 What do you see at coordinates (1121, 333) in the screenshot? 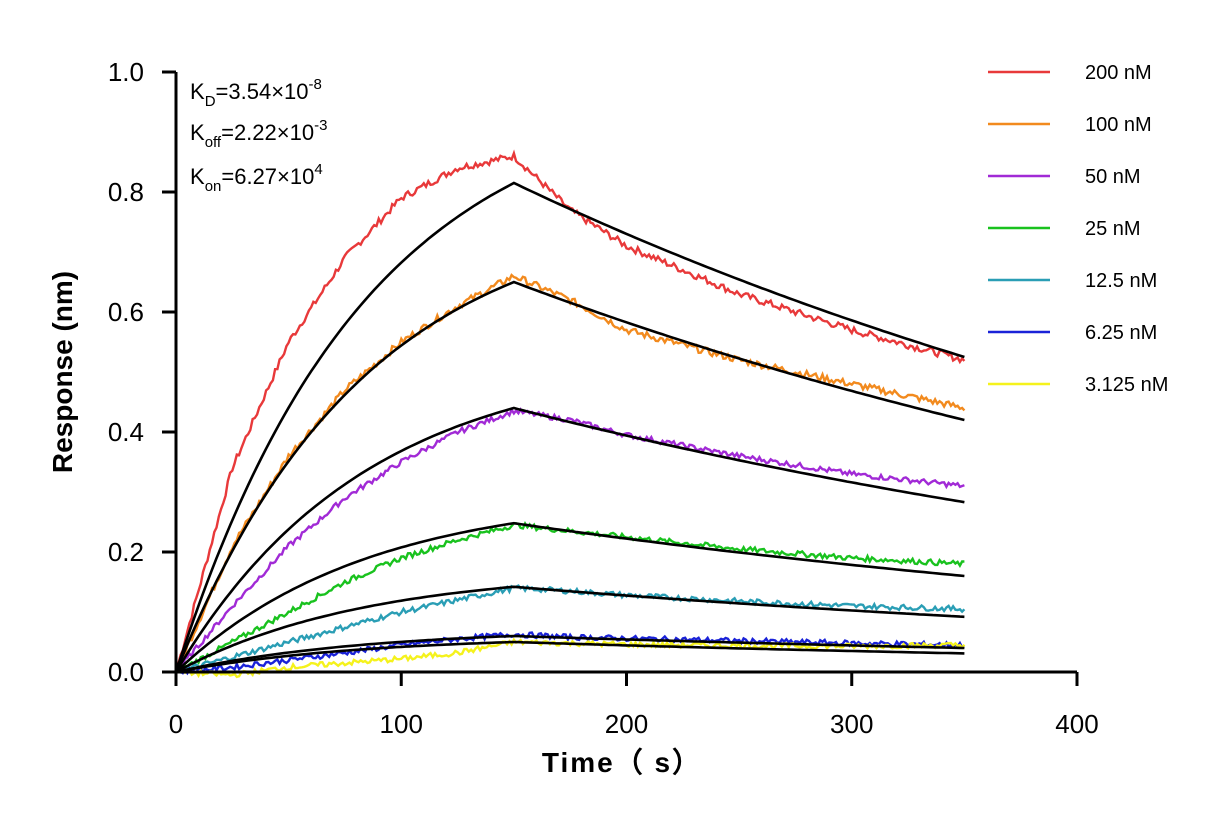
I see `legend-label: 6.25 nM` at bounding box center [1121, 333].